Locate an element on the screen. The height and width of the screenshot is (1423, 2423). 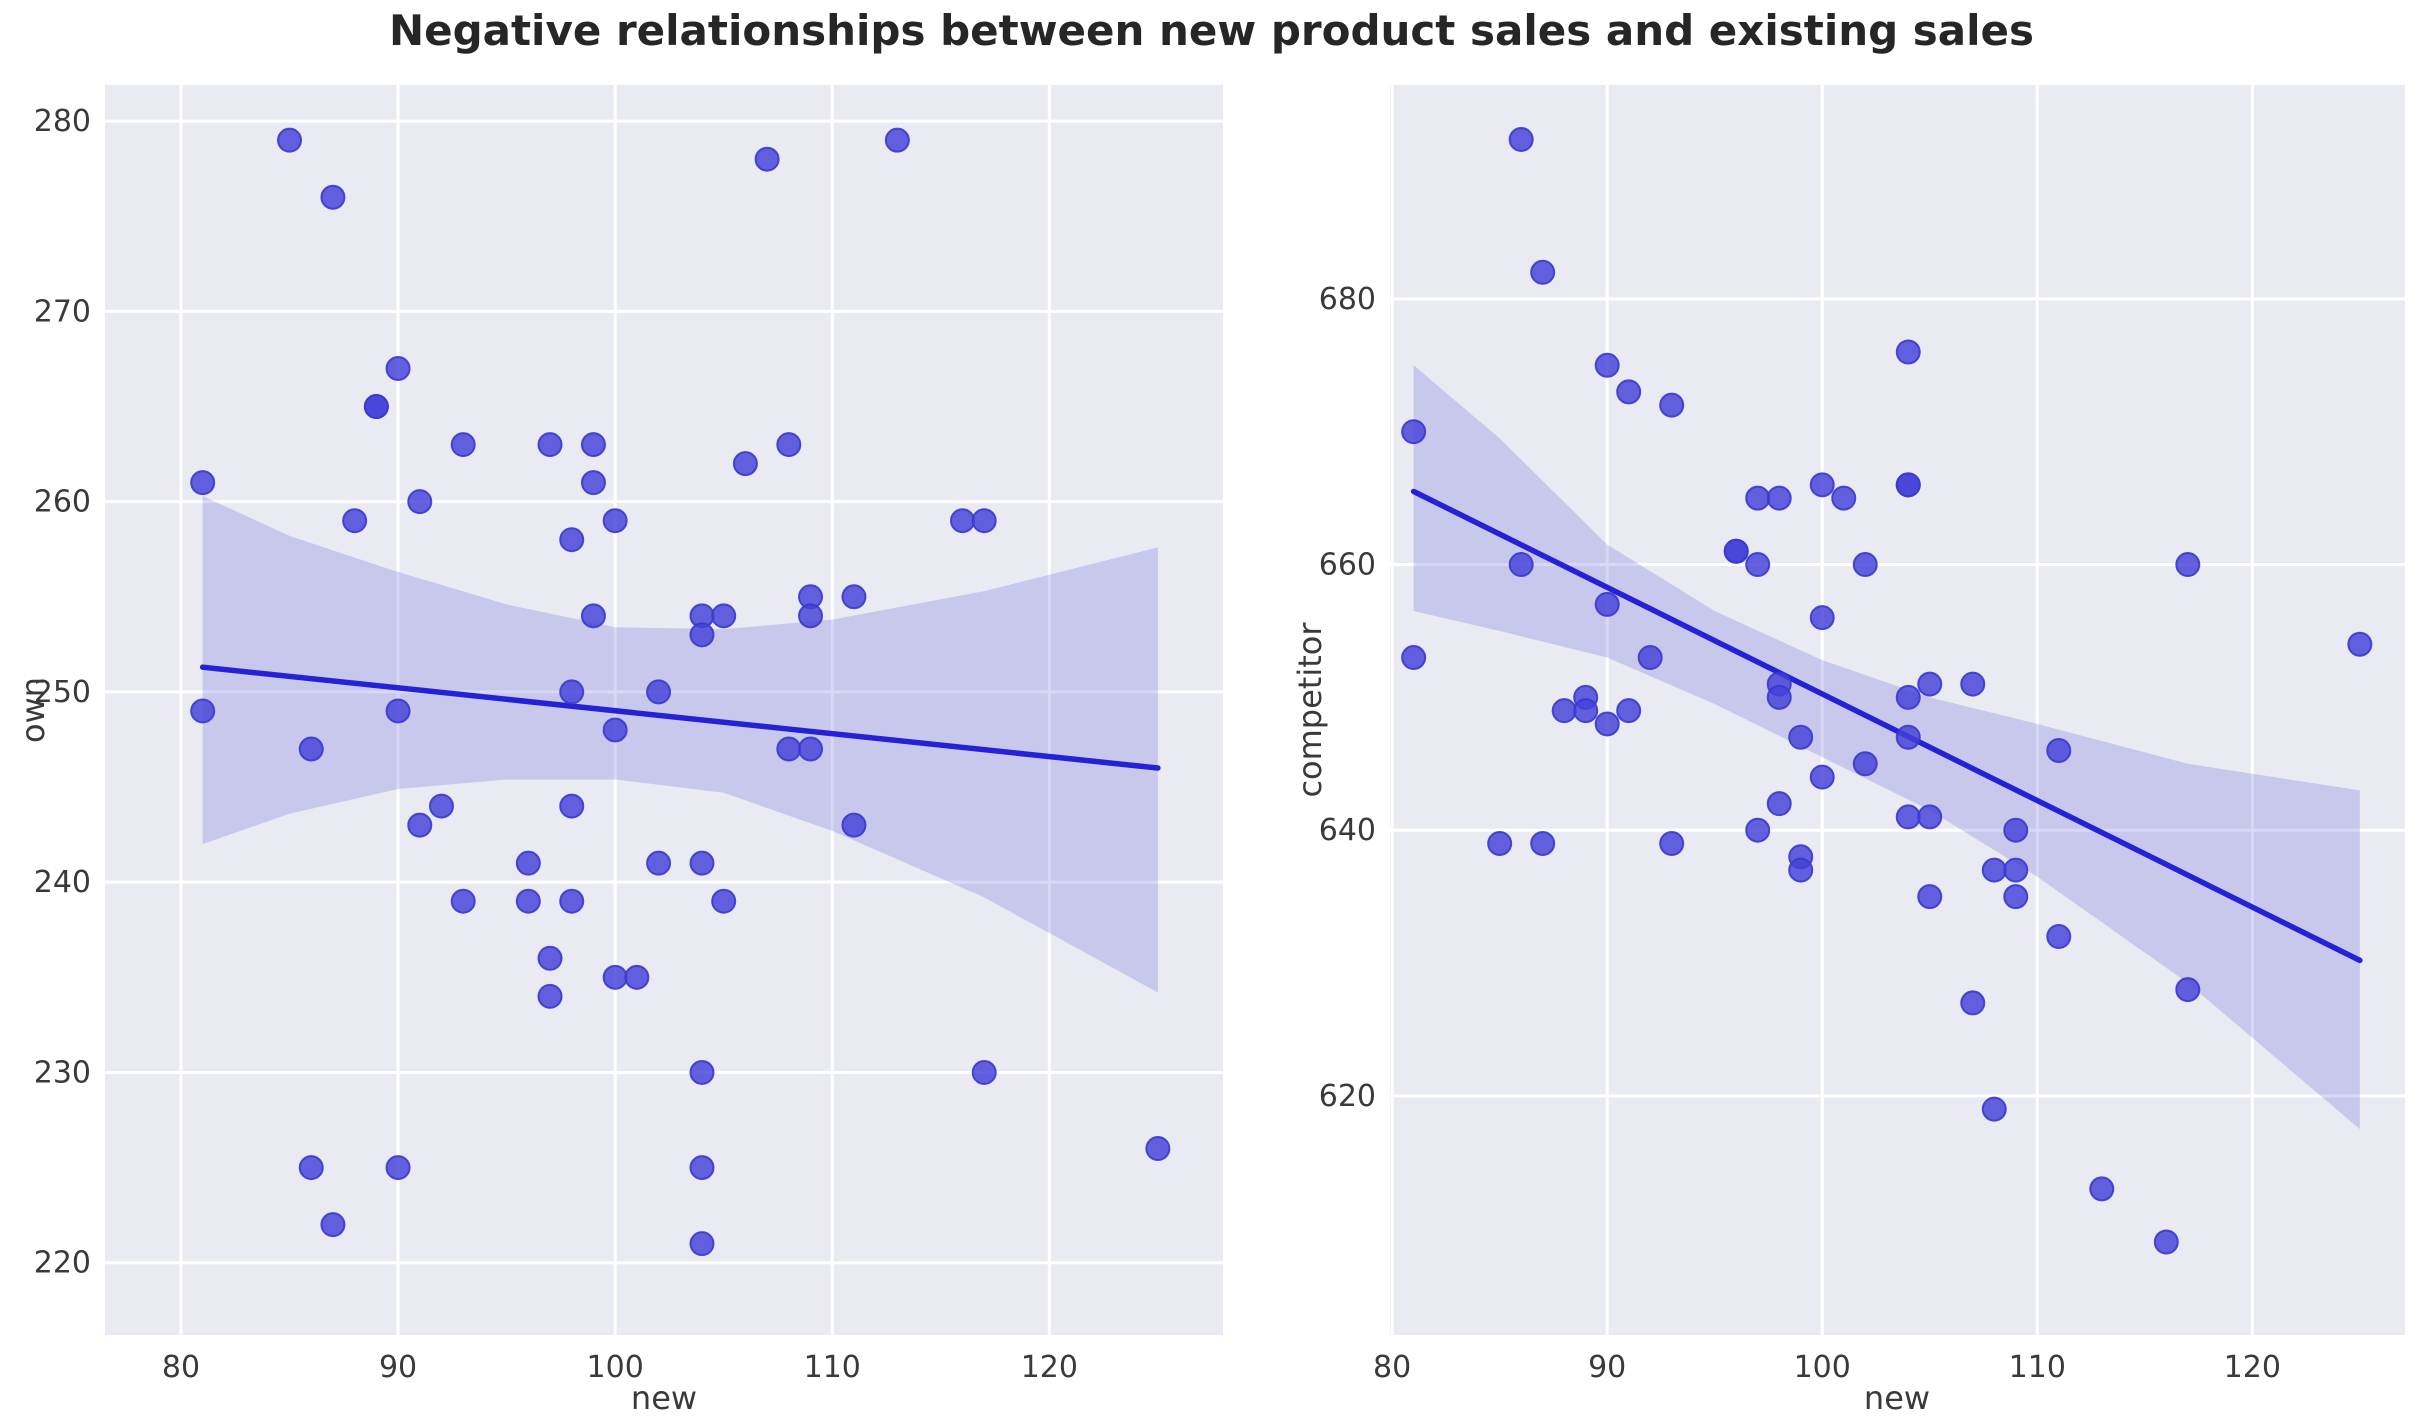
left-plot-ylabel: own is located at coordinates (33, 710).